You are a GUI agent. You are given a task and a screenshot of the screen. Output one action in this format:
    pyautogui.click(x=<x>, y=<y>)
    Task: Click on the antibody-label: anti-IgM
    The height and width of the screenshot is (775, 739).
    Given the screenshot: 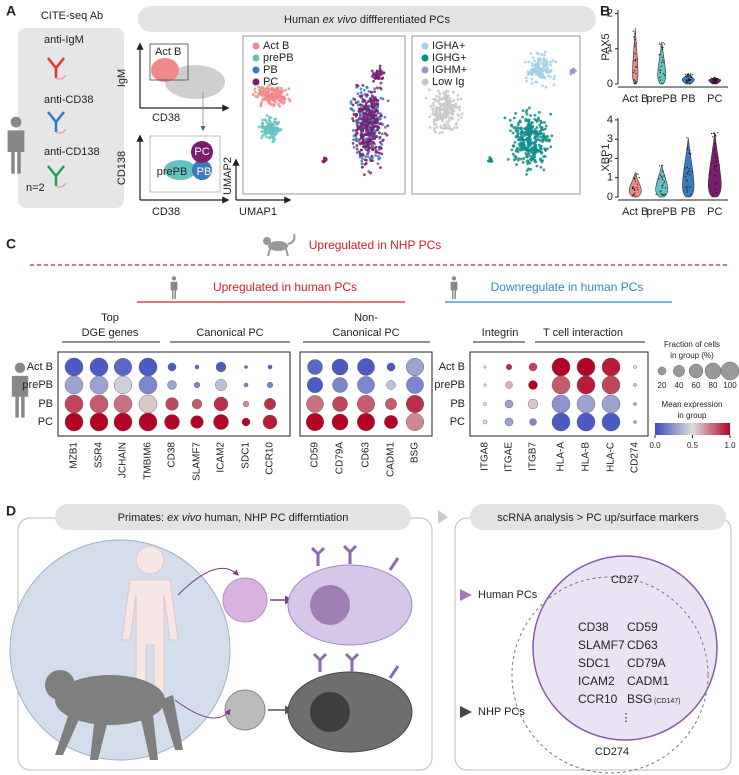 What is the action you would take?
    pyautogui.click(x=64, y=40)
    